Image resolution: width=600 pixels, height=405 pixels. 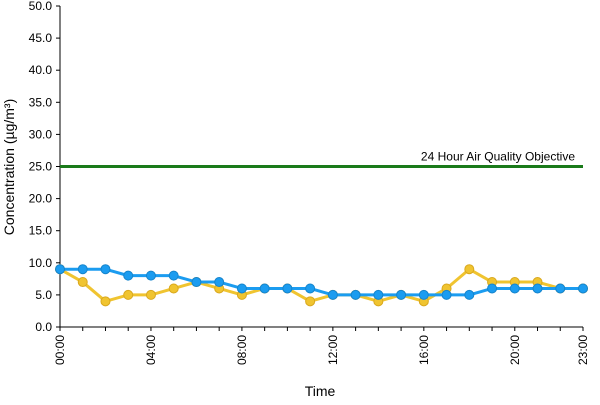 What do you see at coordinates (151, 350) in the screenshot?
I see `x-tick-label: 04:00` at bounding box center [151, 350].